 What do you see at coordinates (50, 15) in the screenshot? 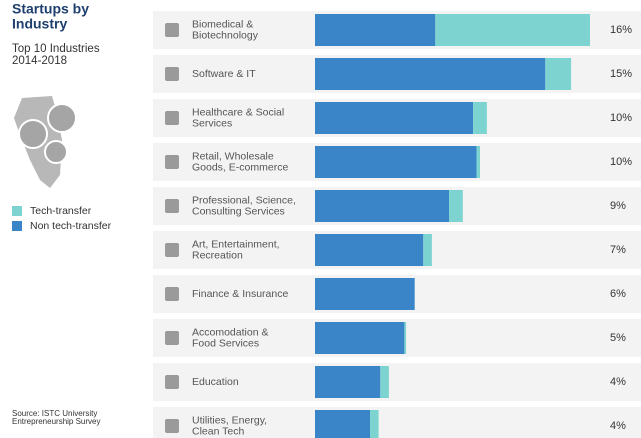
I see `chart-title: Startups by Industry` at bounding box center [50, 15].